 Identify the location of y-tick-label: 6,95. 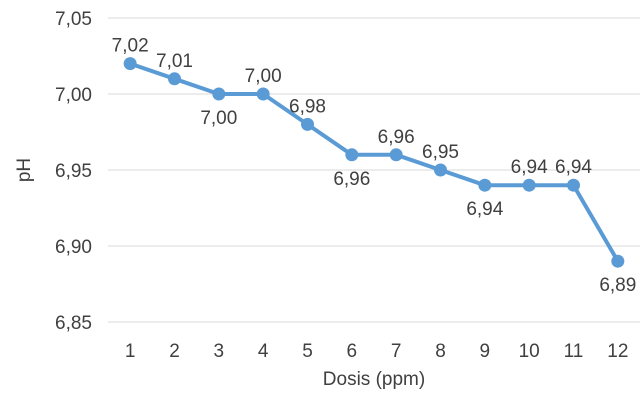
(73, 171).